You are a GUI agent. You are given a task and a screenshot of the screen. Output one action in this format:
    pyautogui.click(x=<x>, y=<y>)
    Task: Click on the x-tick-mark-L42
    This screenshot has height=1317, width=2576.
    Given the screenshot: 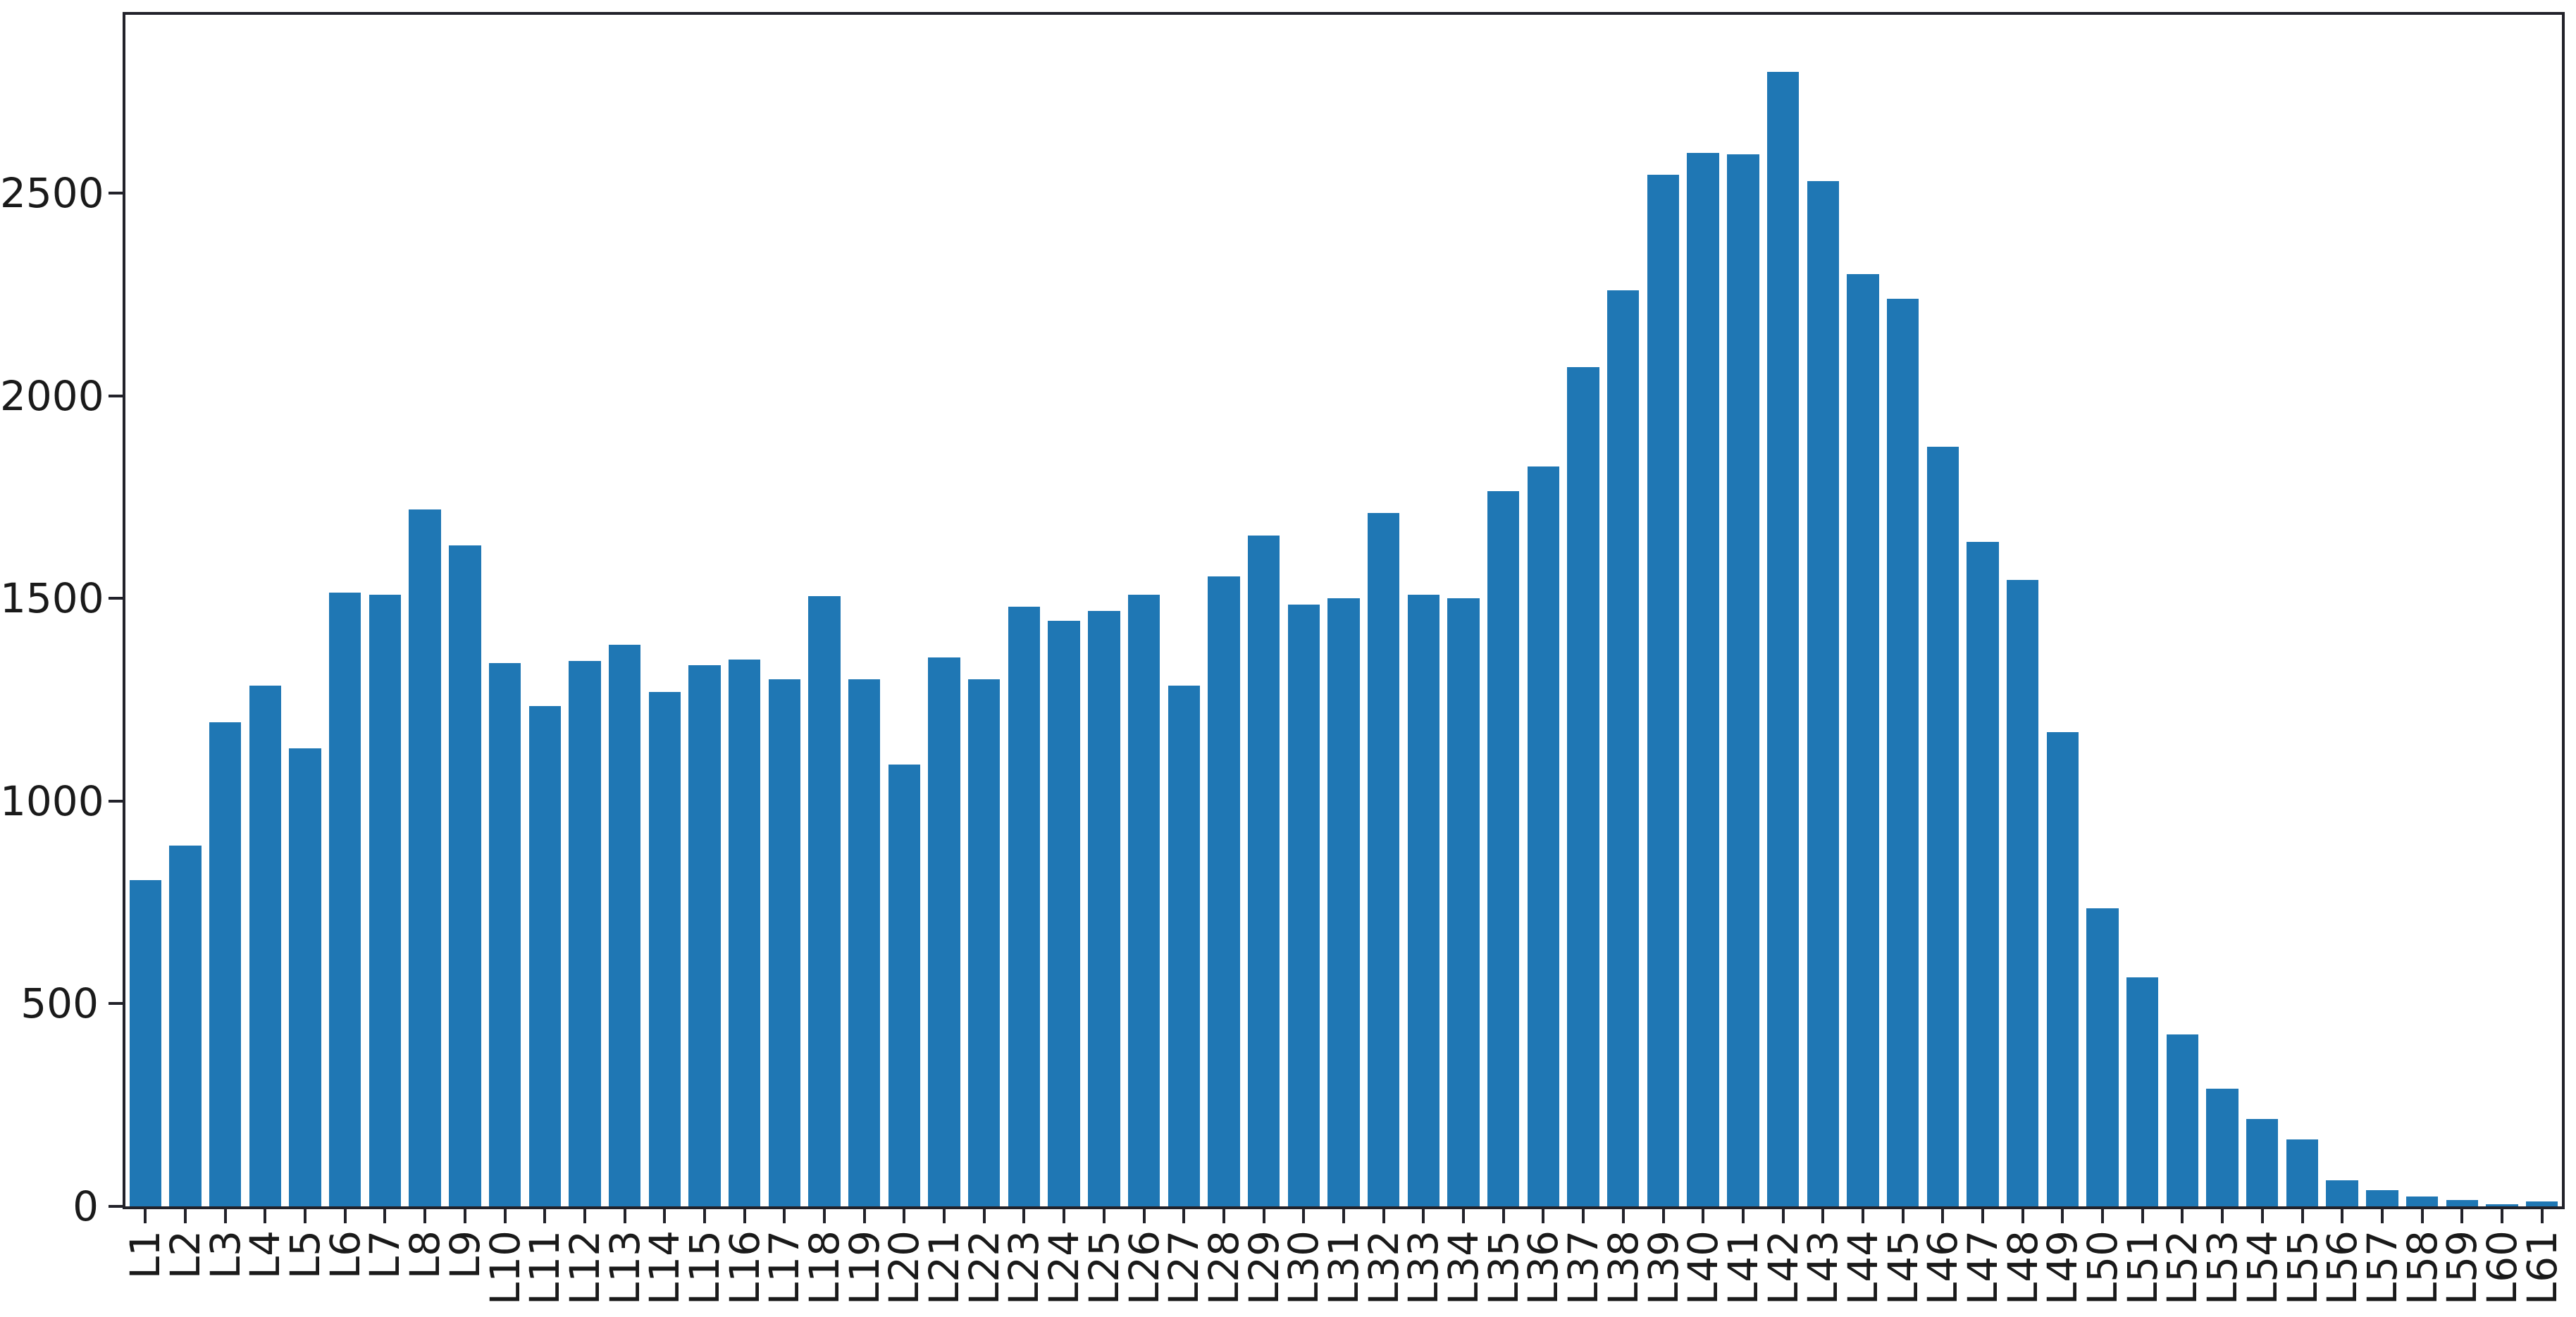 What is the action you would take?
    pyautogui.click(x=1783, y=1216)
    